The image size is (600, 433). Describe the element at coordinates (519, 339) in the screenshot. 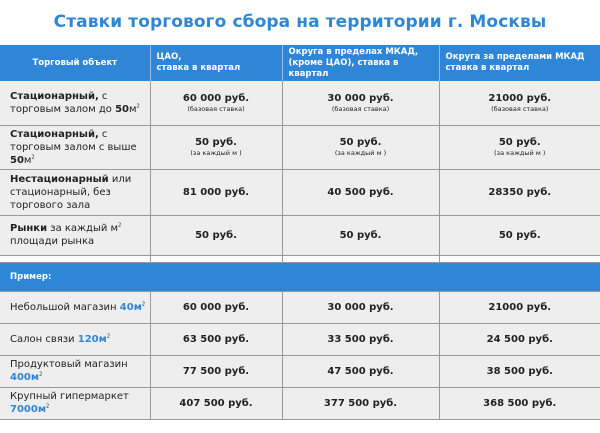

I see `value-cell: 24 500 руб.` at that location.